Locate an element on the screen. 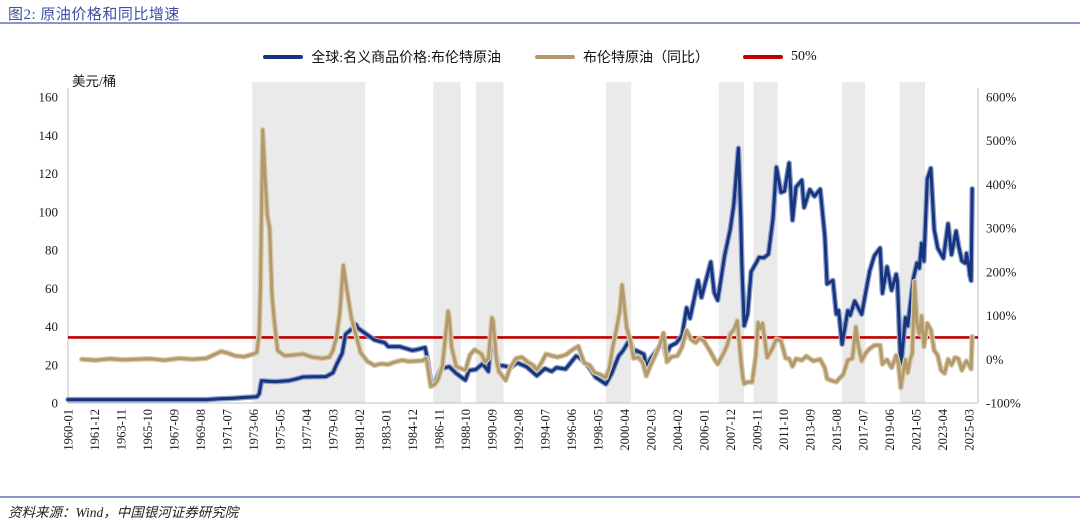 The height and width of the screenshot is (524, 1080). x-axis-tick-label: 1977-04 is located at coordinates (307, 429).